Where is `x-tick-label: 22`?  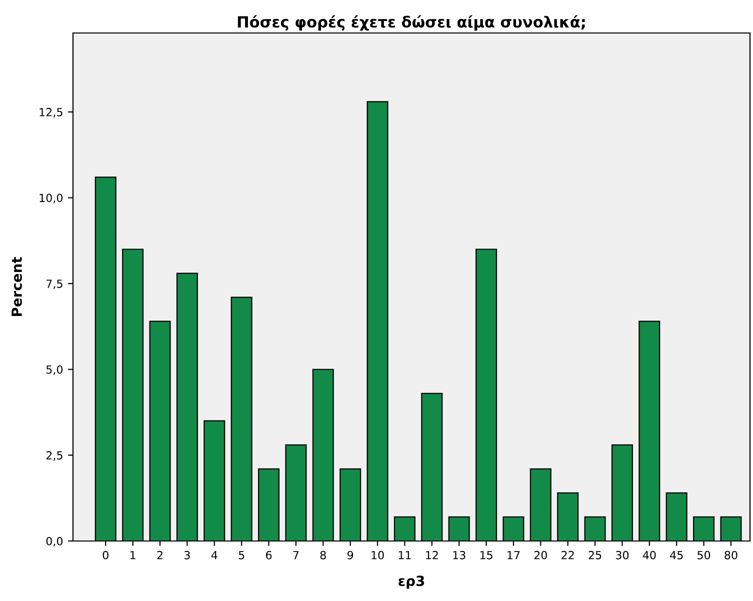
x-tick-label: 22 is located at coordinates (568, 555).